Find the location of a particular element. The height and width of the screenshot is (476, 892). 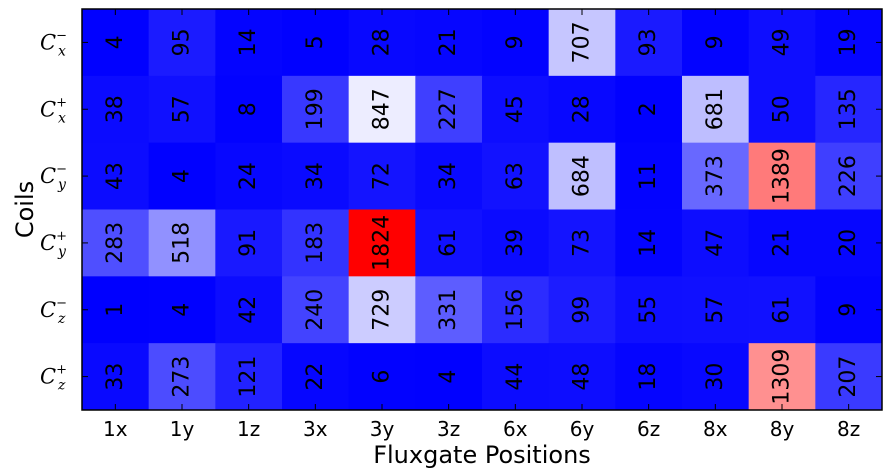

cell-value-label: 227 is located at coordinates (448, 109).